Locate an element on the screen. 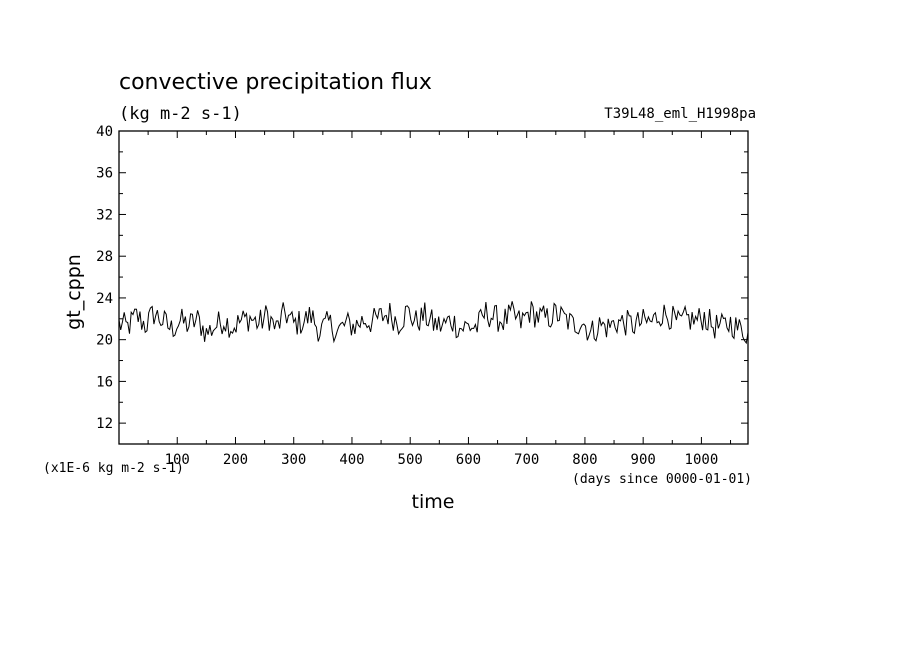 Image resolution: width=904 pixels, height=654 pixels. y-tick-label: 24 is located at coordinates (104, 299).